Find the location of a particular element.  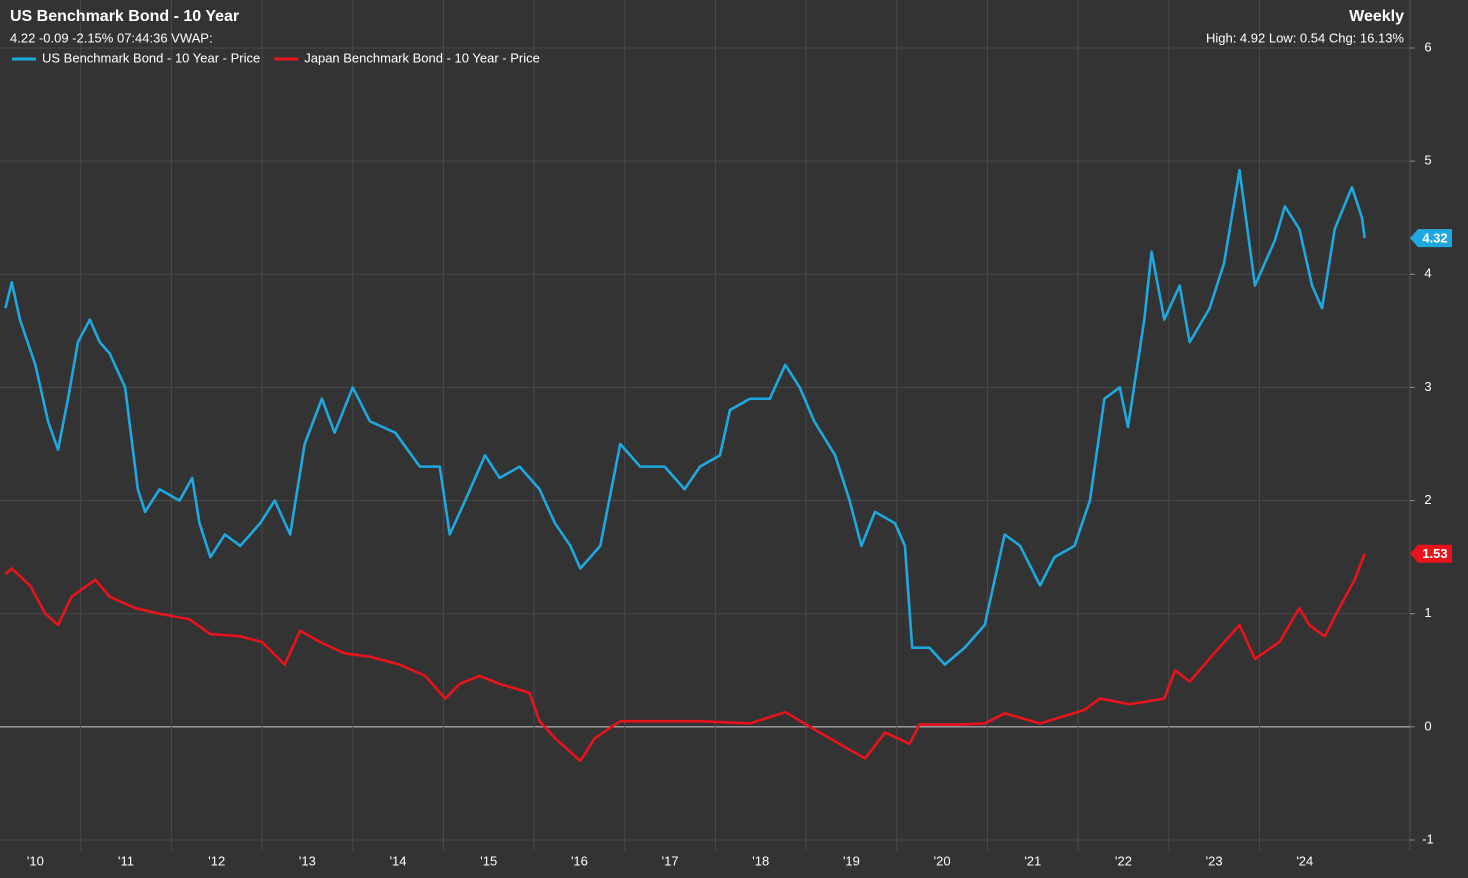

x-tick-label: '20 is located at coordinates (942, 860).